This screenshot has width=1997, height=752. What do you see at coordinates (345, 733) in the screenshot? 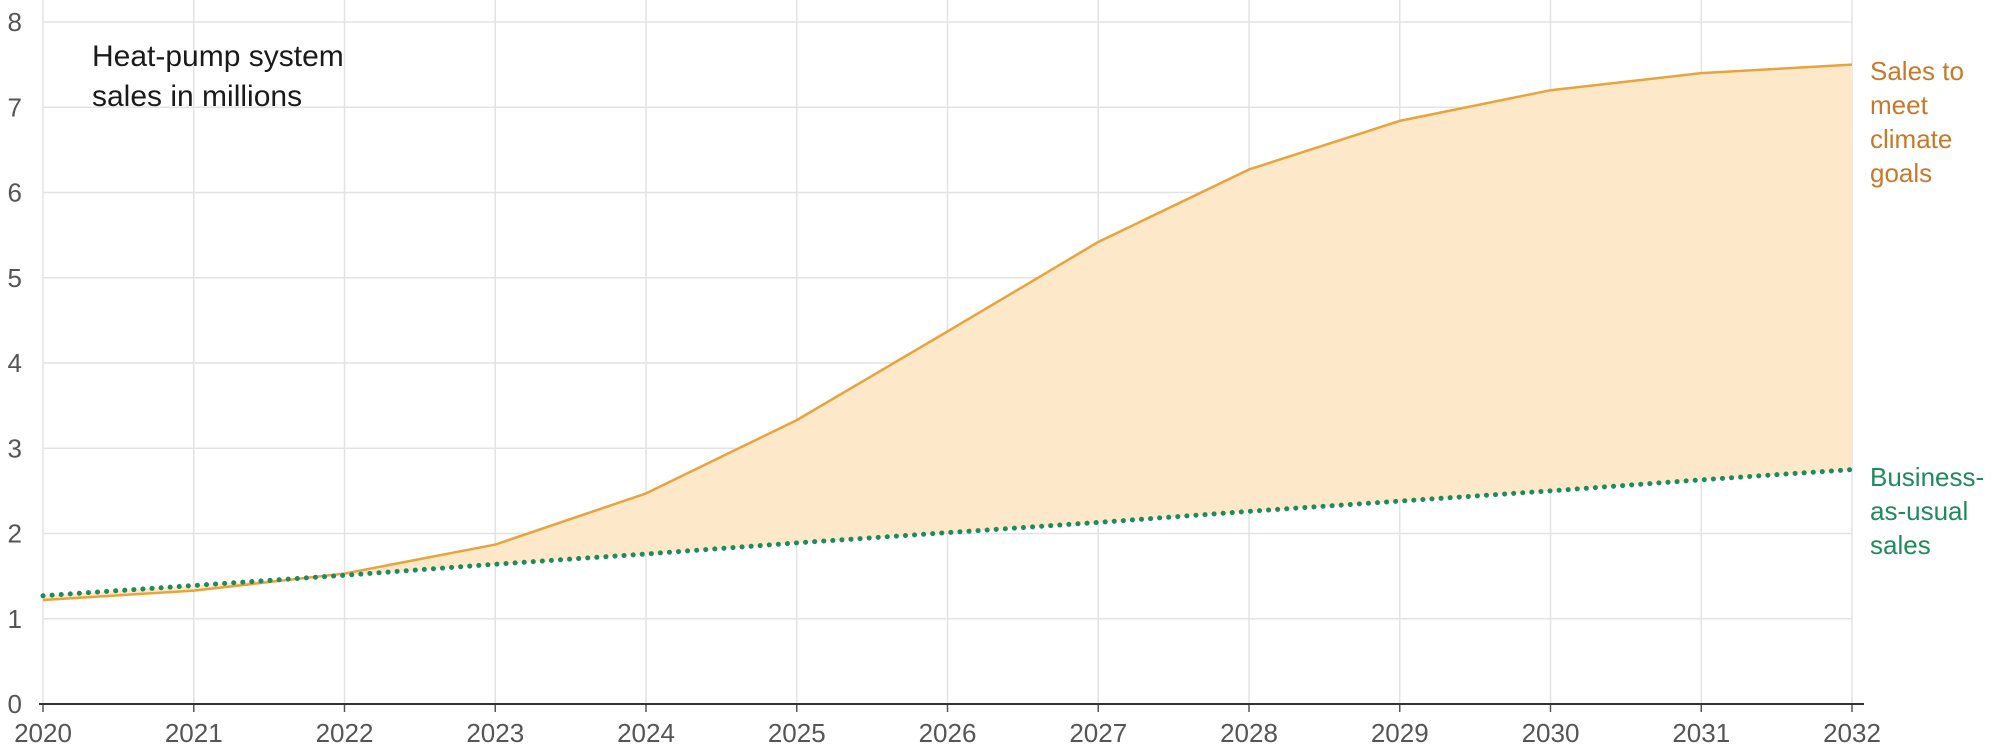
I see `x-tick-label-2022: 2022` at bounding box center [345, 733].